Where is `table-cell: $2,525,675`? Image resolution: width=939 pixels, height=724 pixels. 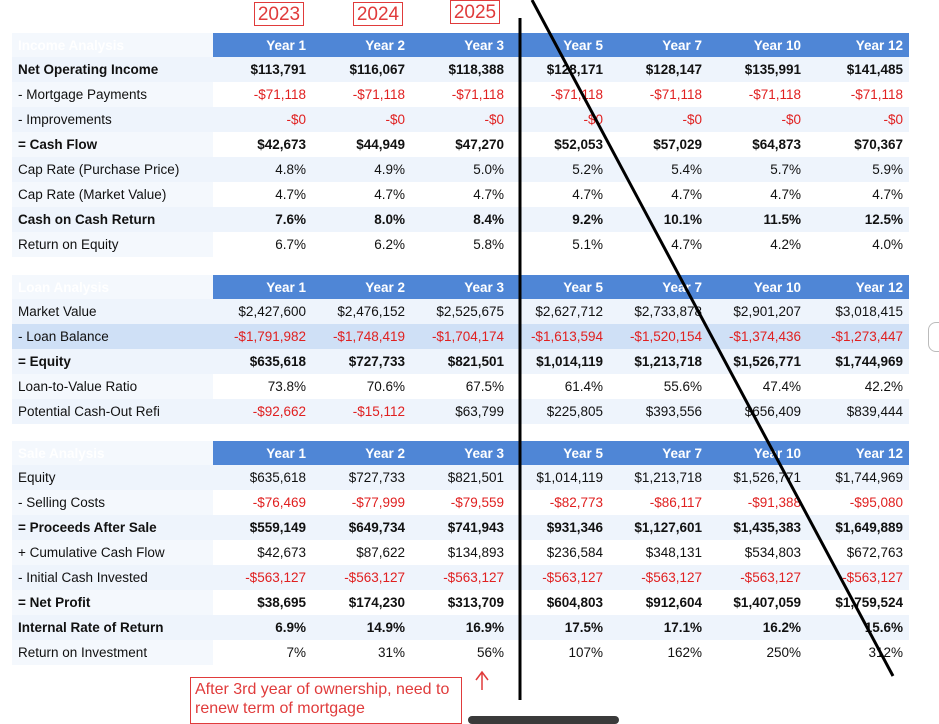
table-cell: $2,525,675 is located at coordinates (460, 311).